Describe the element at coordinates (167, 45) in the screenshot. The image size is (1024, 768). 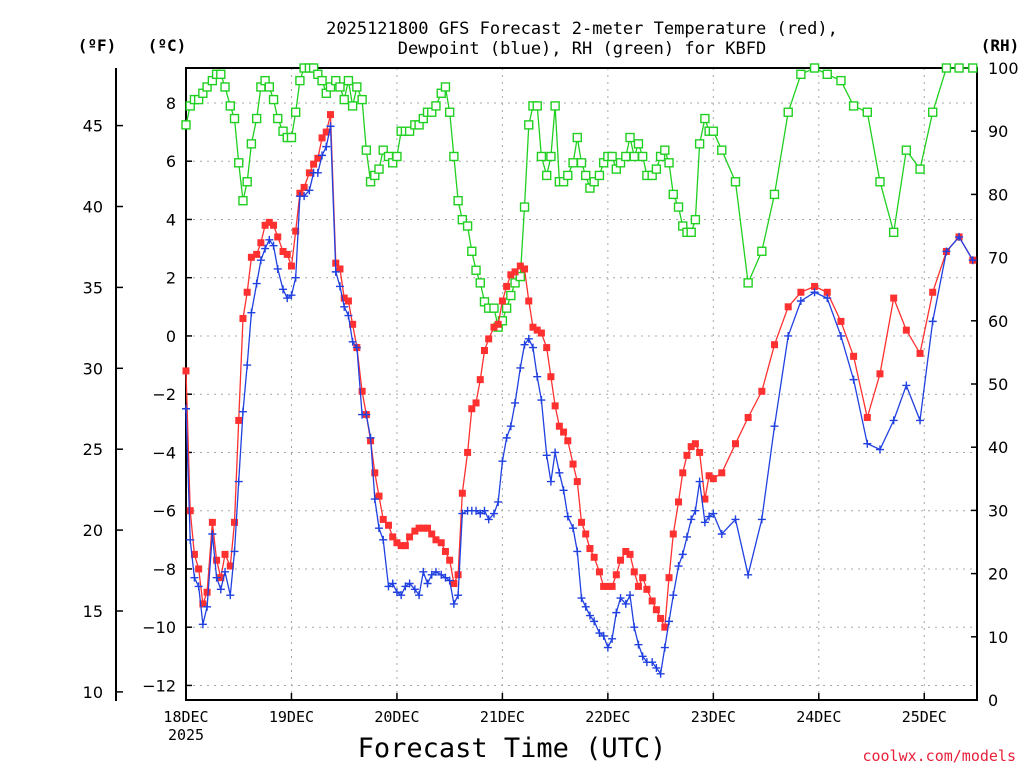
I see `celsius-unit-label: (ºC)` at that location.